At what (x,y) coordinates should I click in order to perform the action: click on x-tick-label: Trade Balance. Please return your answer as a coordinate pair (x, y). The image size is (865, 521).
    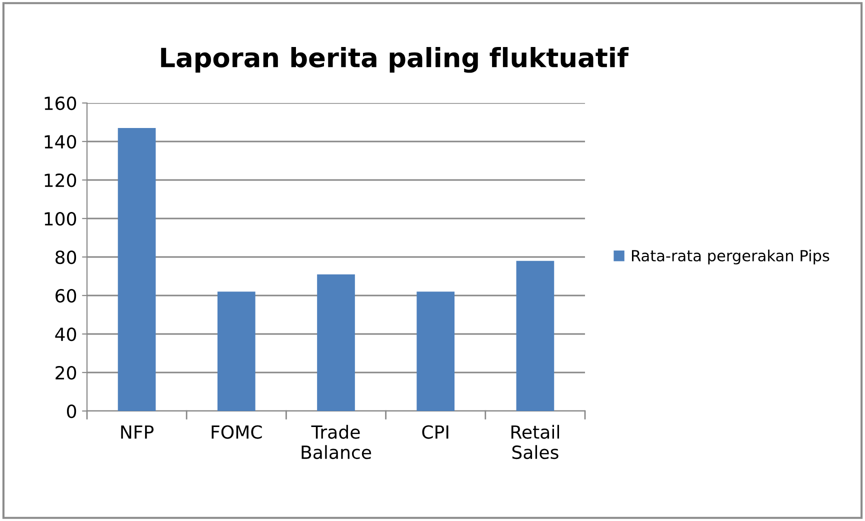
    Looking at the image, I should click on (337, 442).